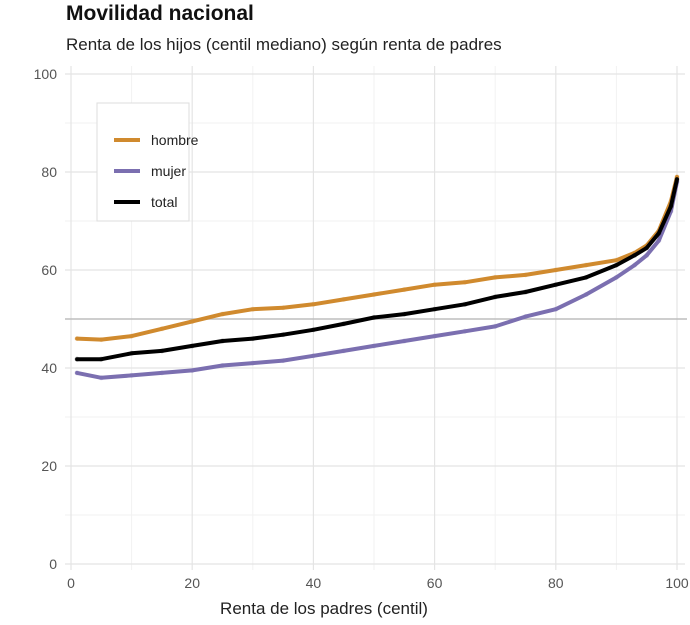  I want to click on x-tick-label: 100, so click(677, 583).